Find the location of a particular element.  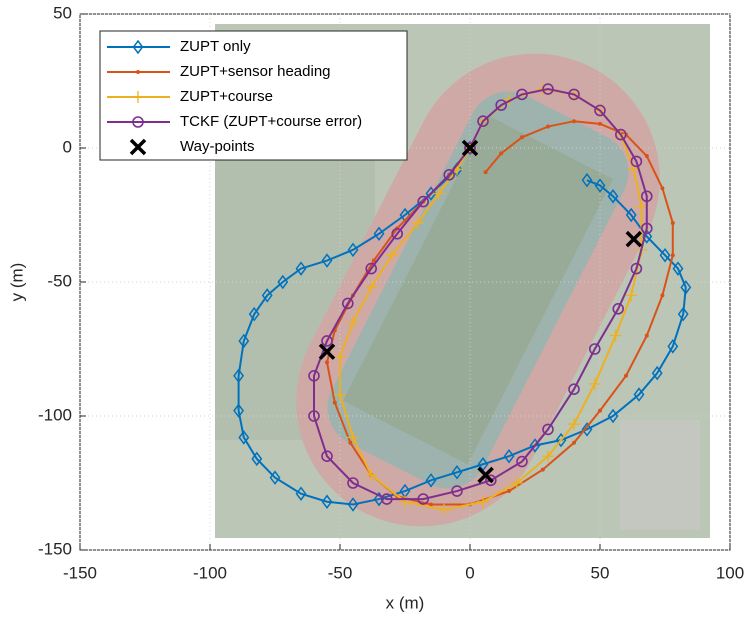

x-axis-label: x (m) is located at coordinates (405, 602).